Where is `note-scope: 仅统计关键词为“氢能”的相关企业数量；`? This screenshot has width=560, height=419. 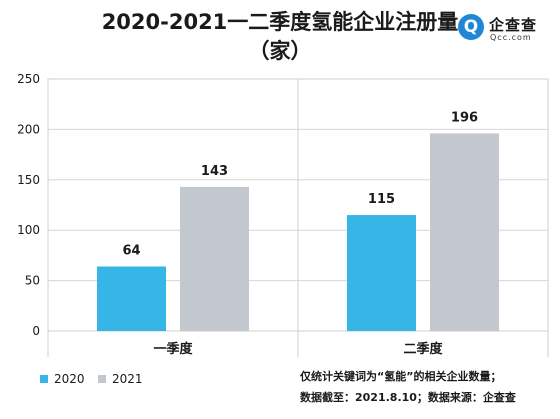
note-scope: 仅统计关键词为“氢能”的相关企业数量； is located at coordinates (401, 376).